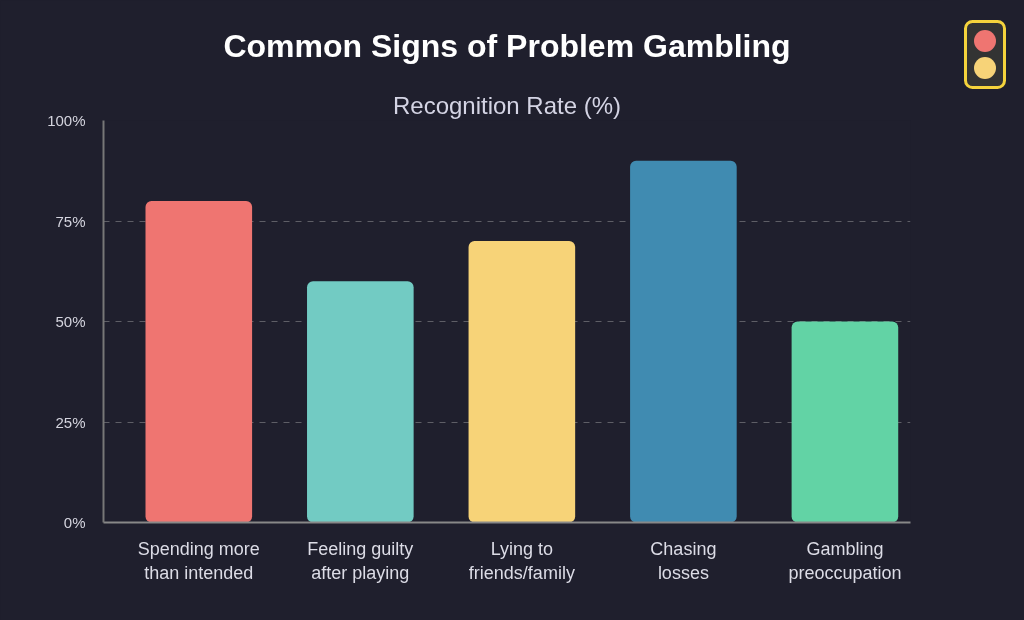 Image resolution: width=1024 pixels, height=620 pixels. Describe the element at coordinates (360, 560) in the screenshot. I see `x-tick-label: Feeling guilty after playing` at that location.